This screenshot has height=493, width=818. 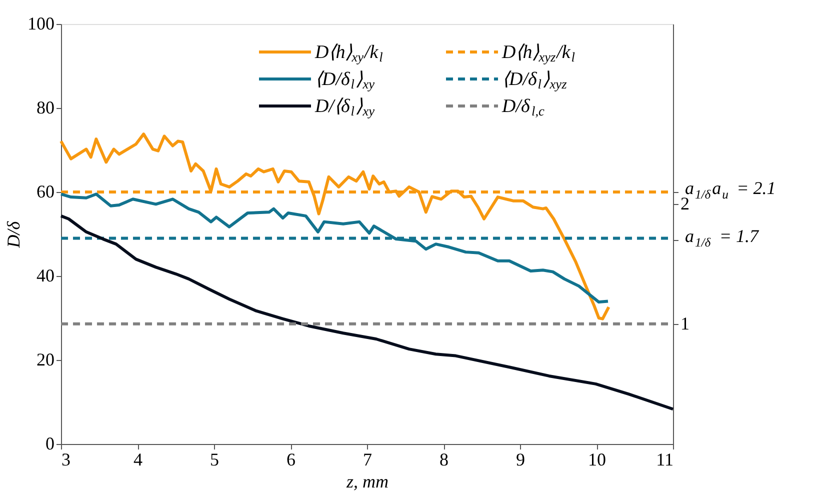 I want to click on y-tick-label: 60, so click(x=45, y=192).